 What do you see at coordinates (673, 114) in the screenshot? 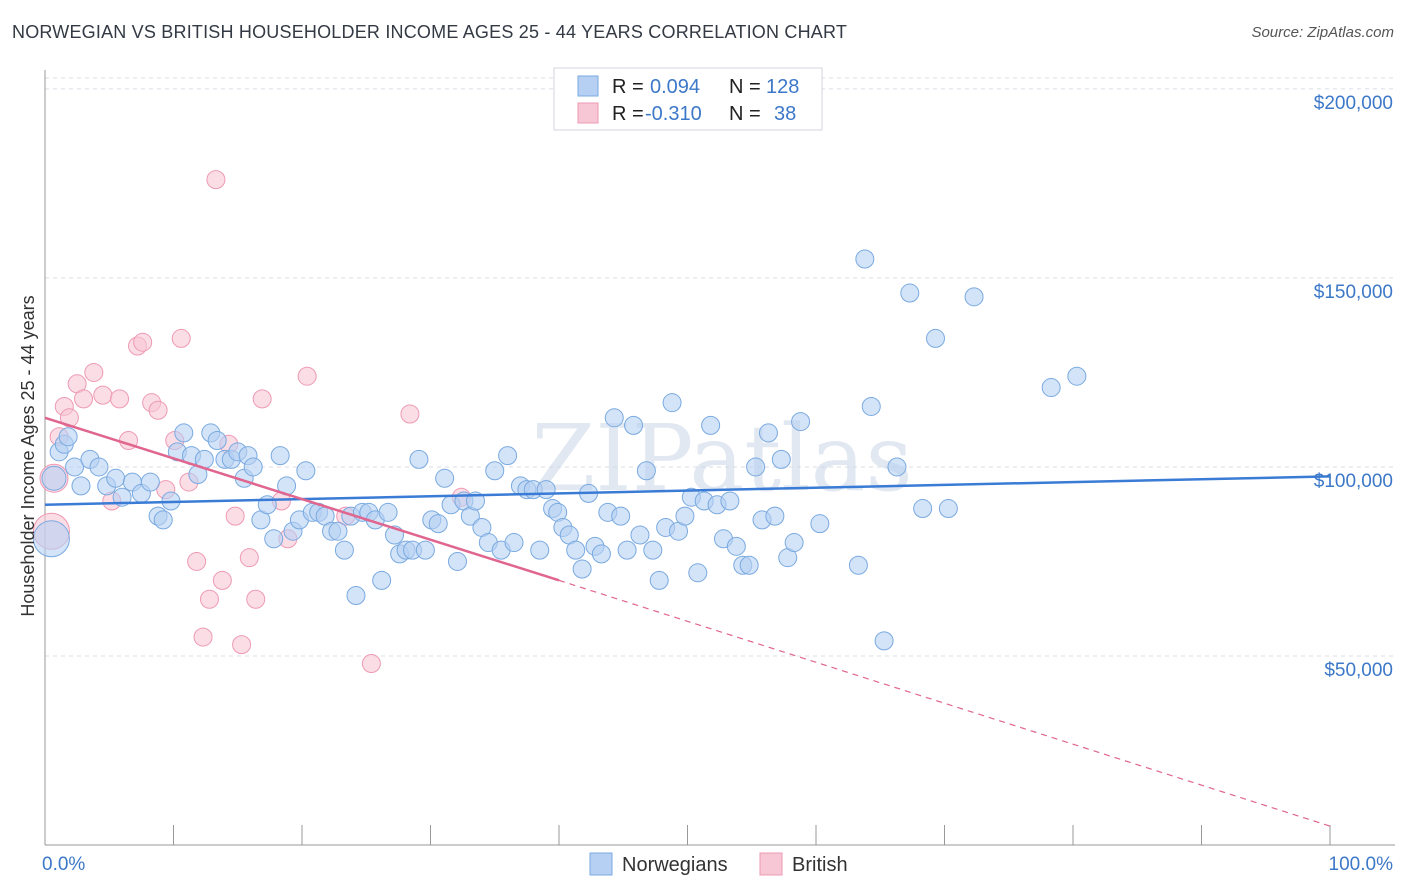
I see `legend-r-value-british: -0.310` at bounding box center [673, 114].